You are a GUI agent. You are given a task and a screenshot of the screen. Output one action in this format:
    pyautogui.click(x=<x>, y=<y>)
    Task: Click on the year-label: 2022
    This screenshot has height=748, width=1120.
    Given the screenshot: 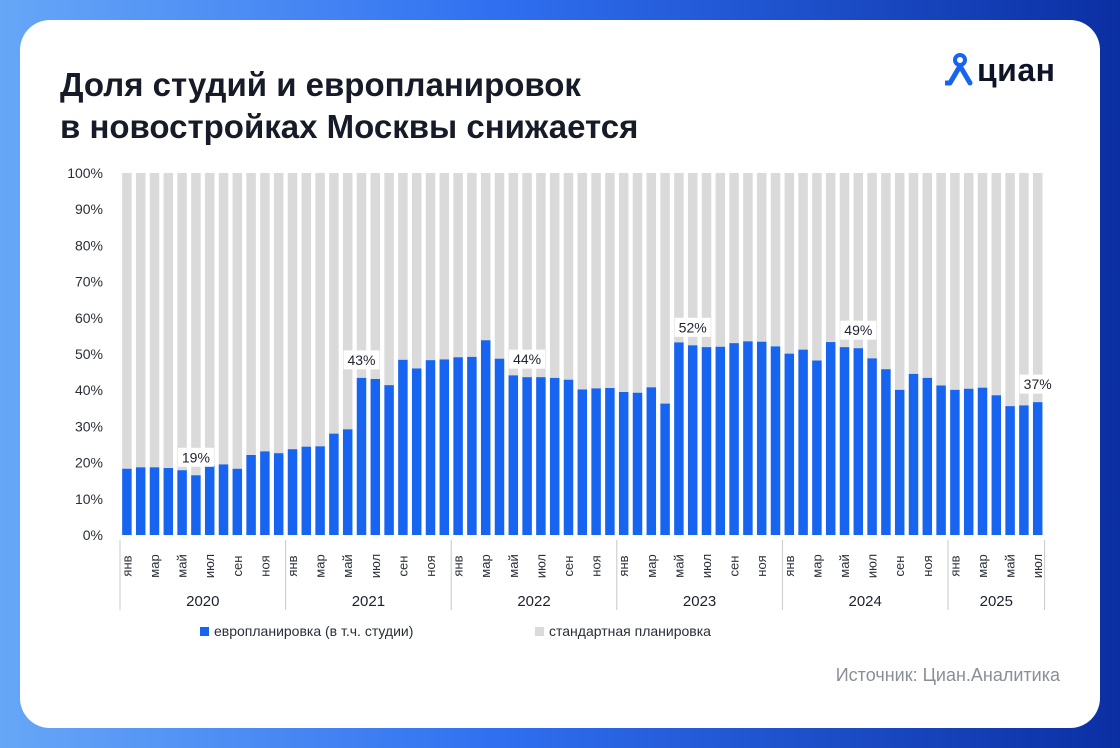 What is the action you would take?
    pyautogui.click(x=533, y=601)
    